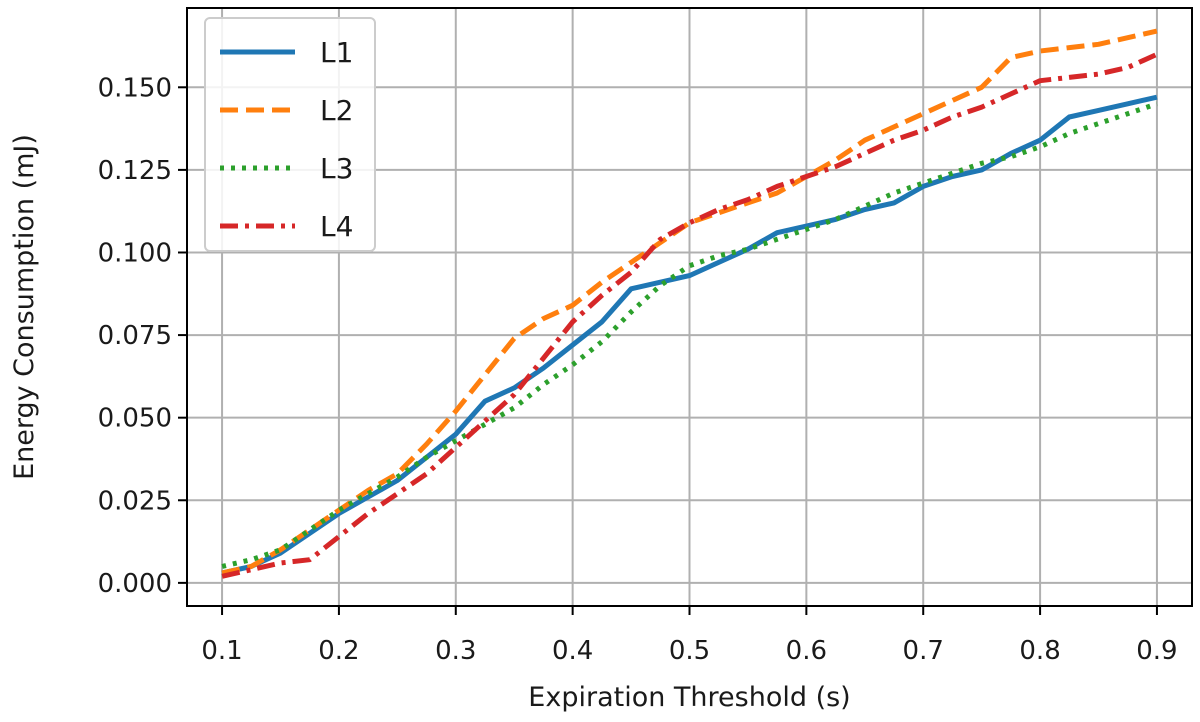  I want to click on y-tick-label: 0.100, so click(135, 253).